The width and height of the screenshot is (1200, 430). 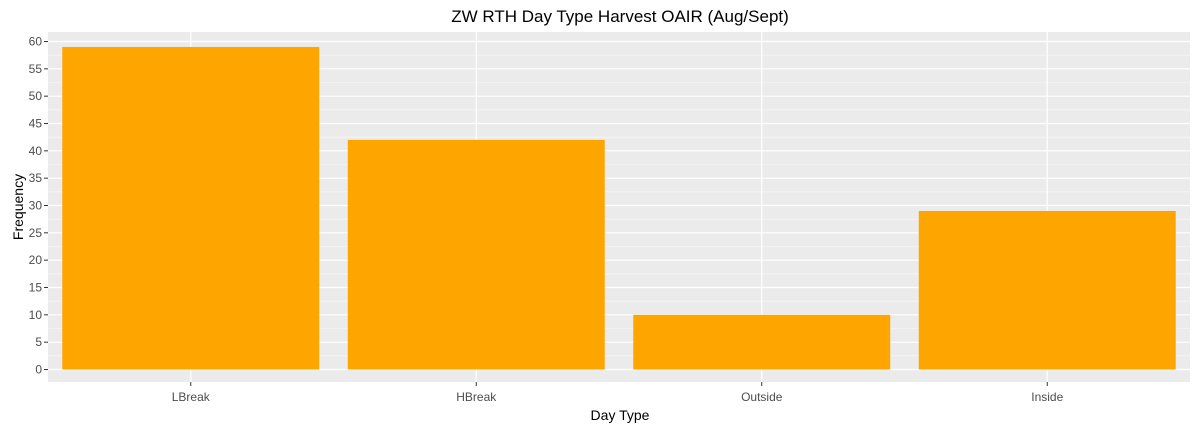 I want to click on bar-outside, so click(x=762, y=342).